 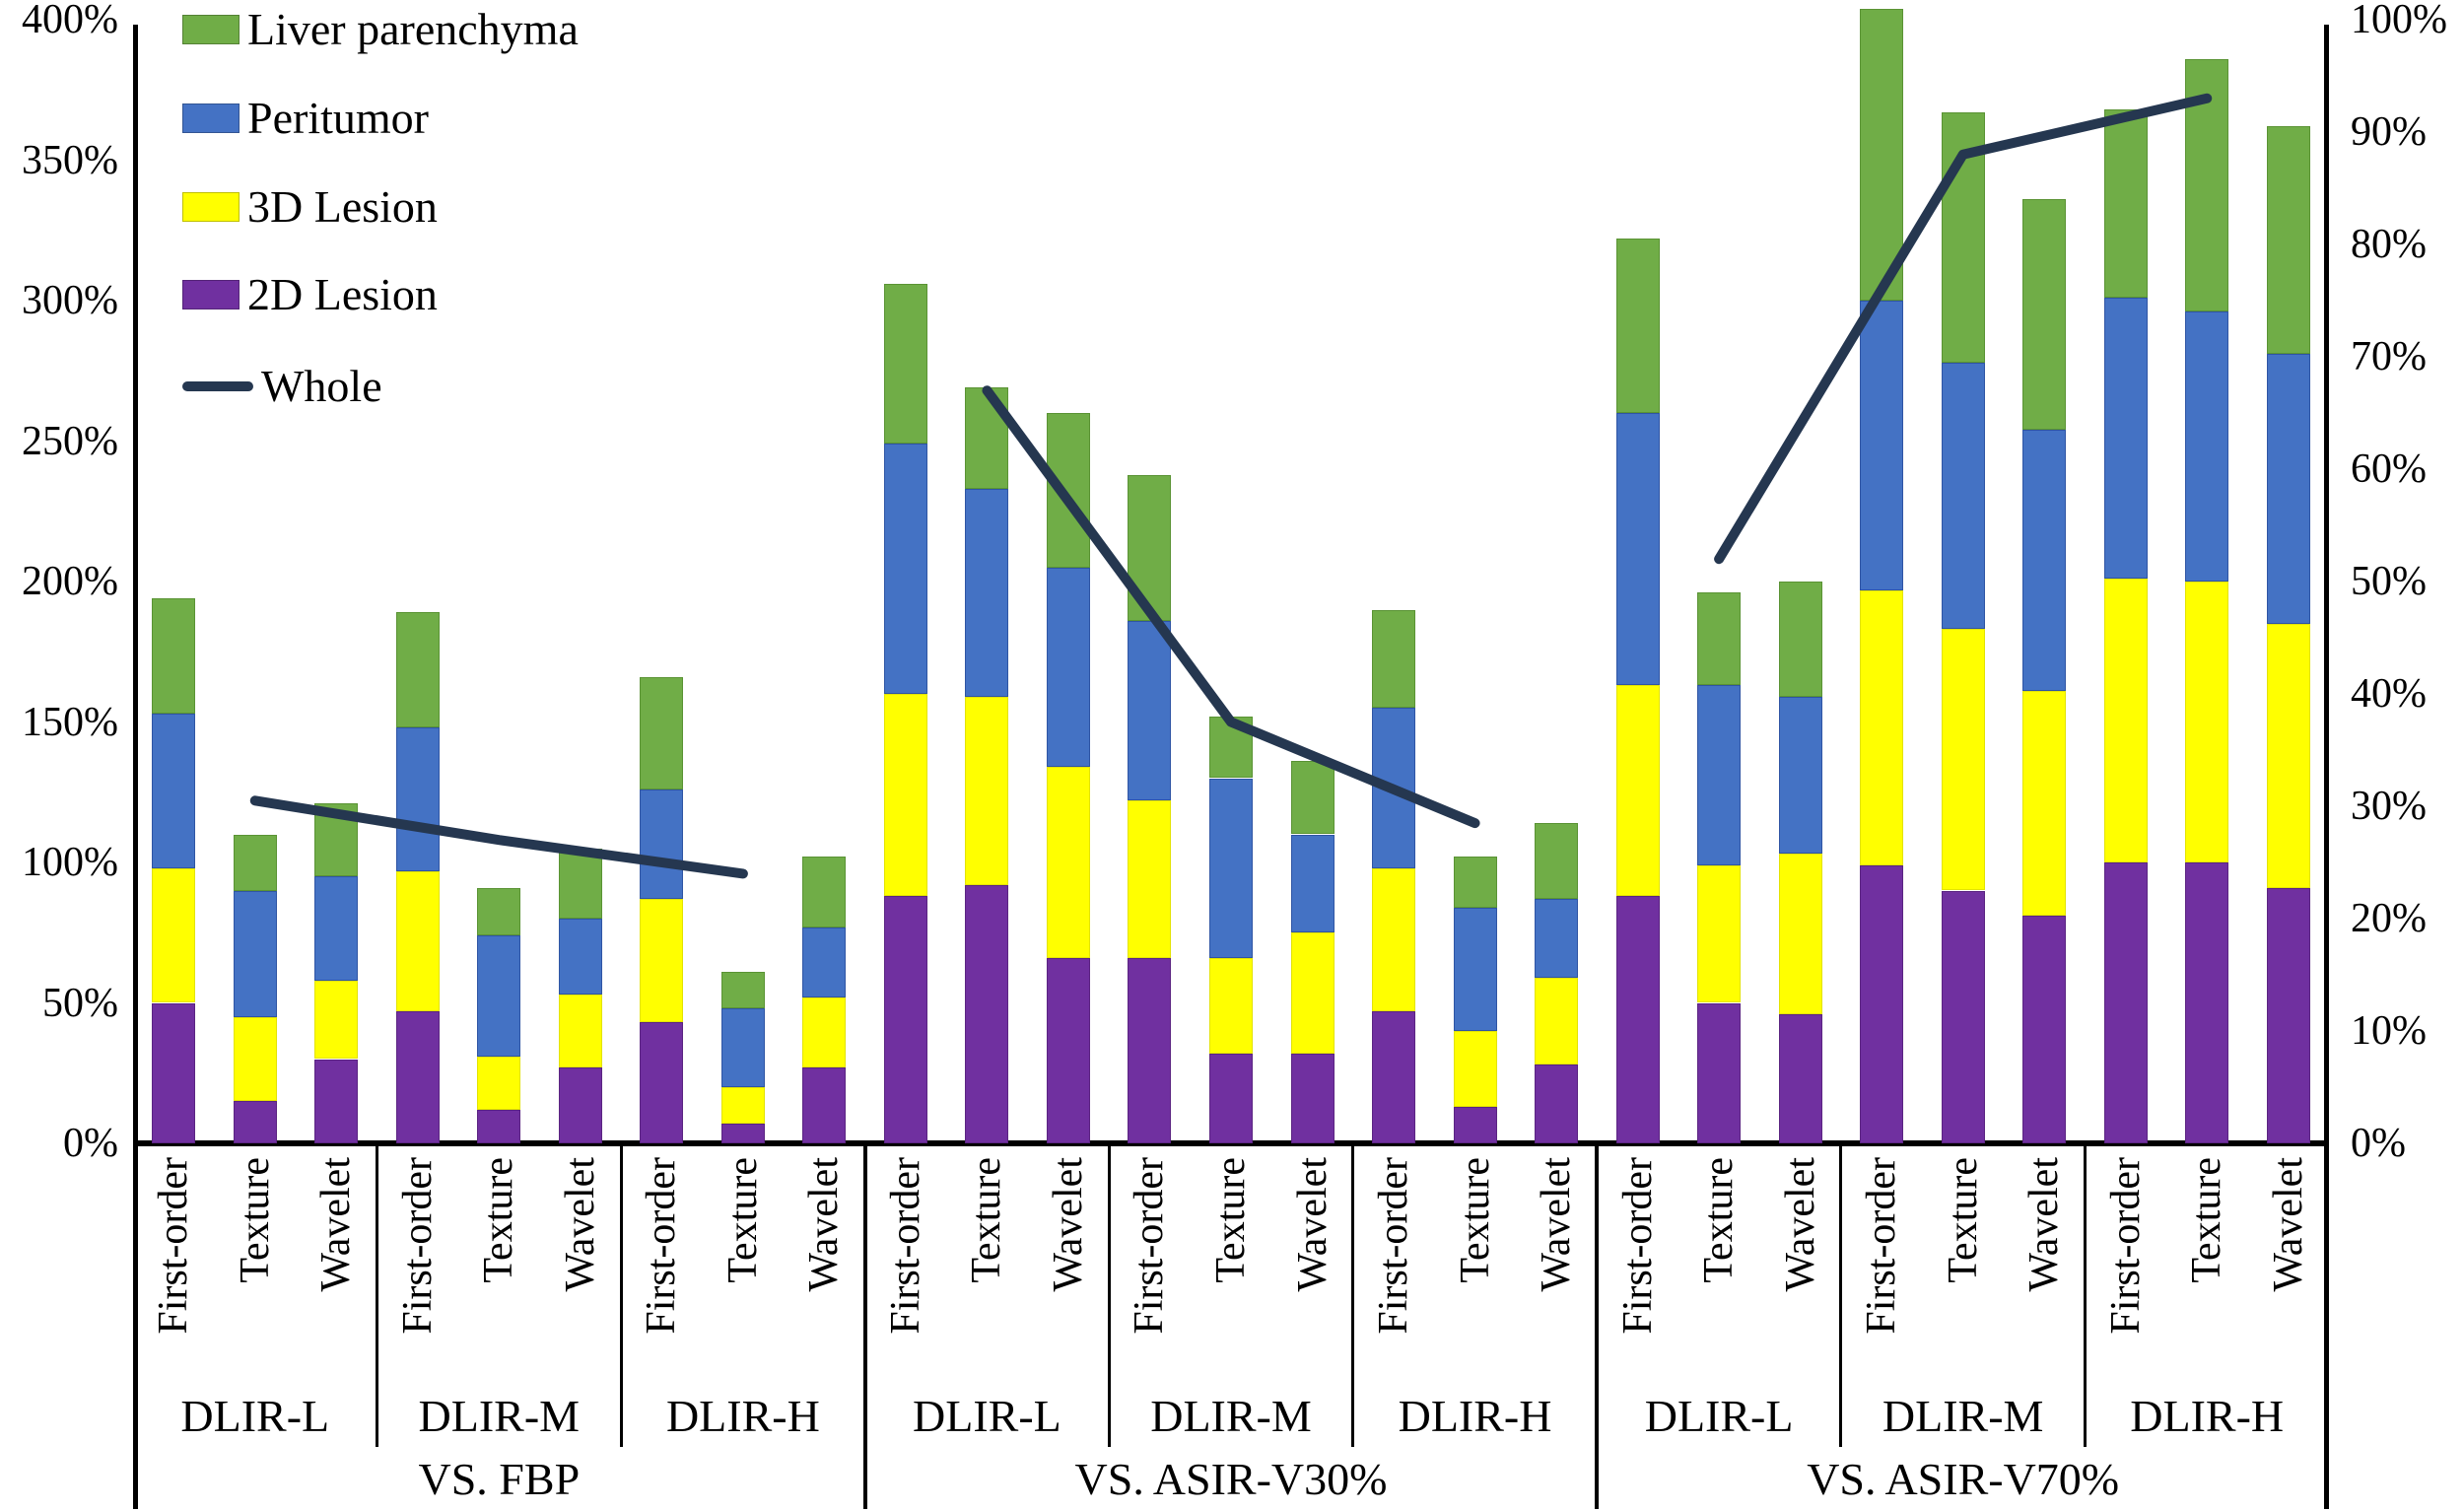 What do you see at coordinates (310, 294) in the screenshot?
I see `legend-item: 2D Lesion` at bounding box center [310, 294].